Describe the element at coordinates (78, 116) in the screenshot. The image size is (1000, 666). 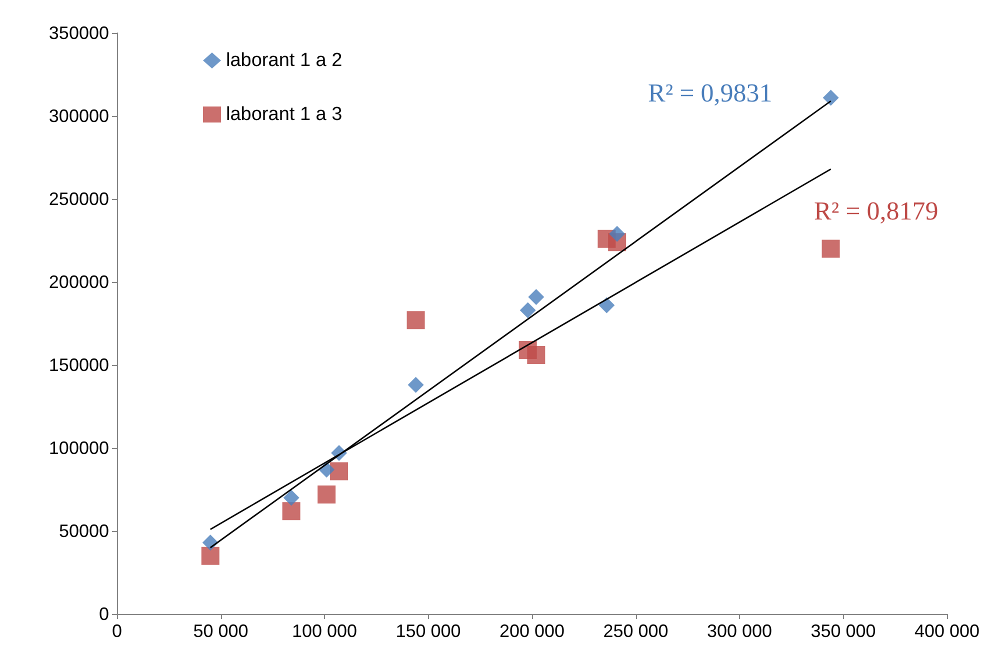
I see `y-tick-label: 300000` at that location.